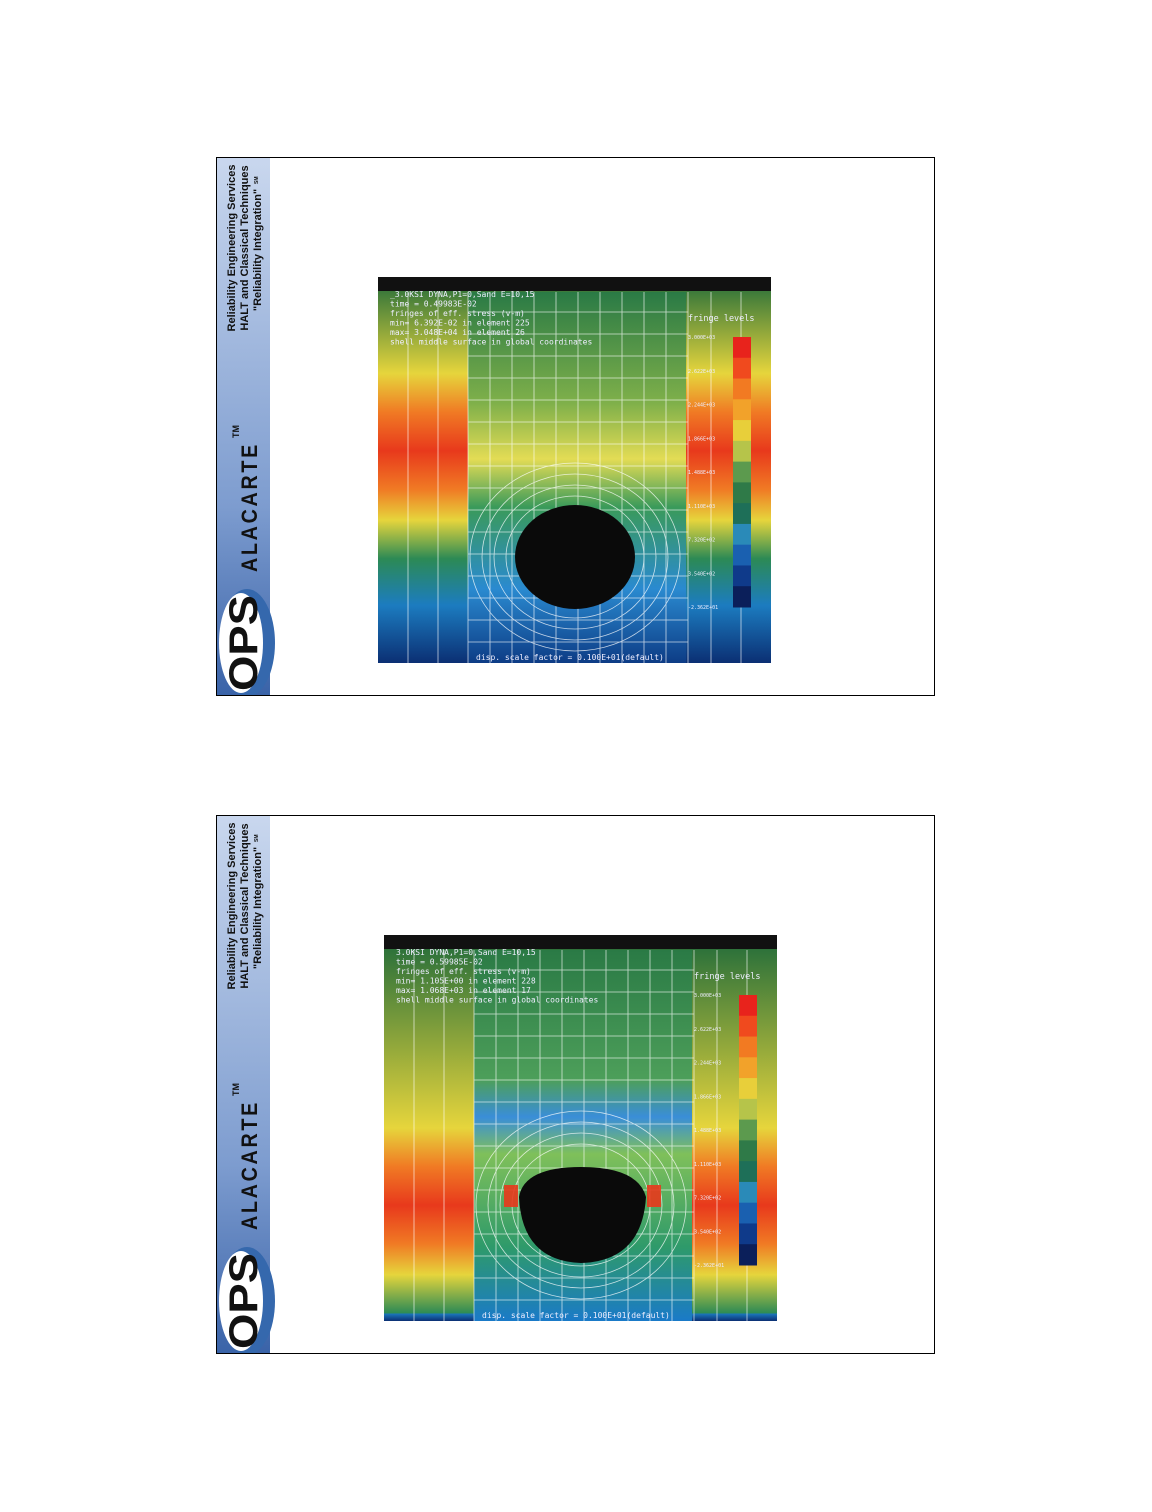 The image size is (1152, 1512). What do you see at coordinates (463, 990) in the screenshot?
I see `header-line: max= 1.068E+03 in element 17` at bounding box center [463, 990].